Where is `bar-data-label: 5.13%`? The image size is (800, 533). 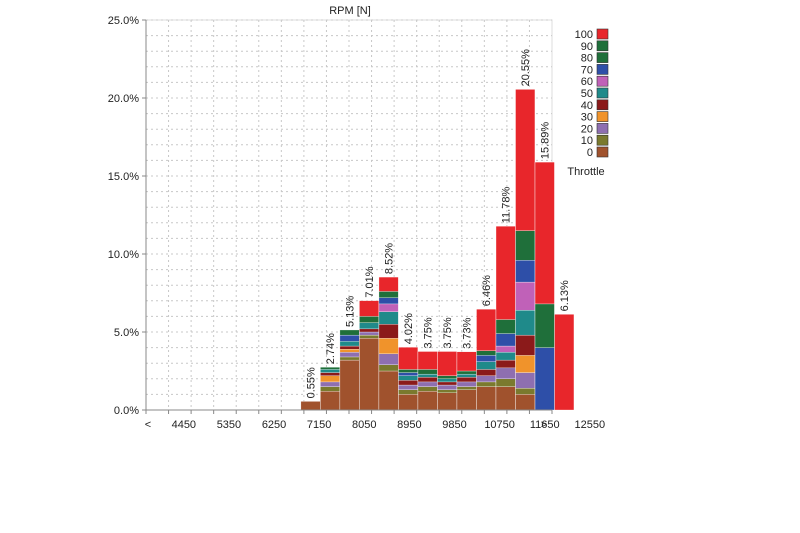
bar-data-label: 5.13% is located at coordinates (351, 311).